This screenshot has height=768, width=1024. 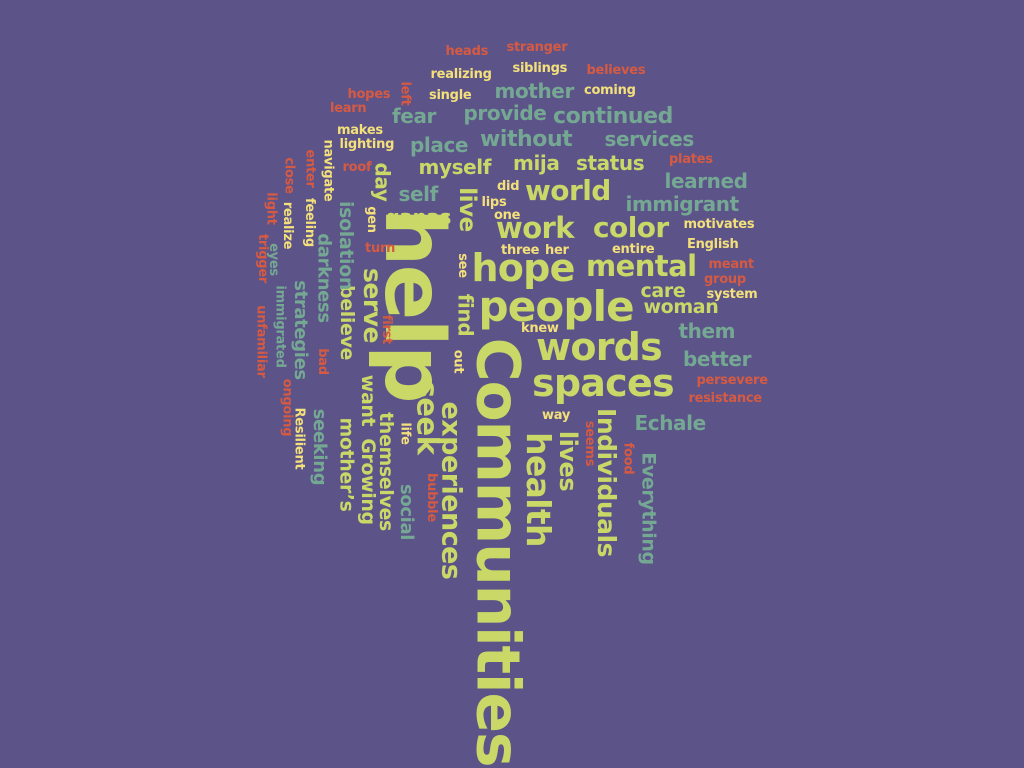 I want to click on word-siblings: siblings, so click(x=540, y=68).